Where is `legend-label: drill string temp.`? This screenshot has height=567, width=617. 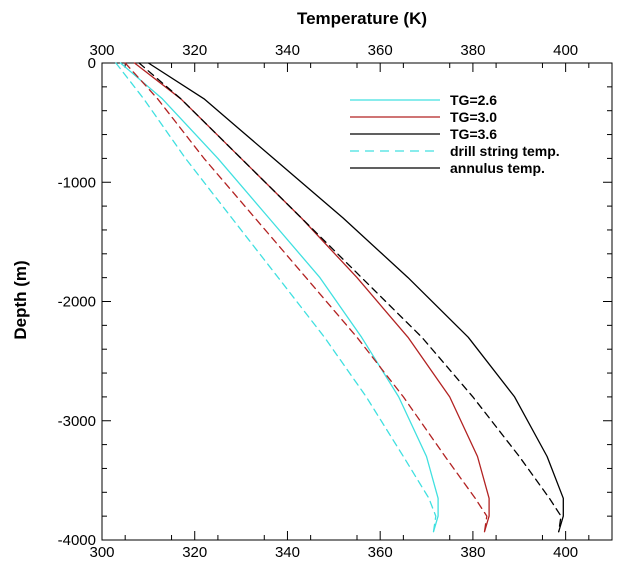 legend-label: drill string temp. is located at coordinates (505, 151).